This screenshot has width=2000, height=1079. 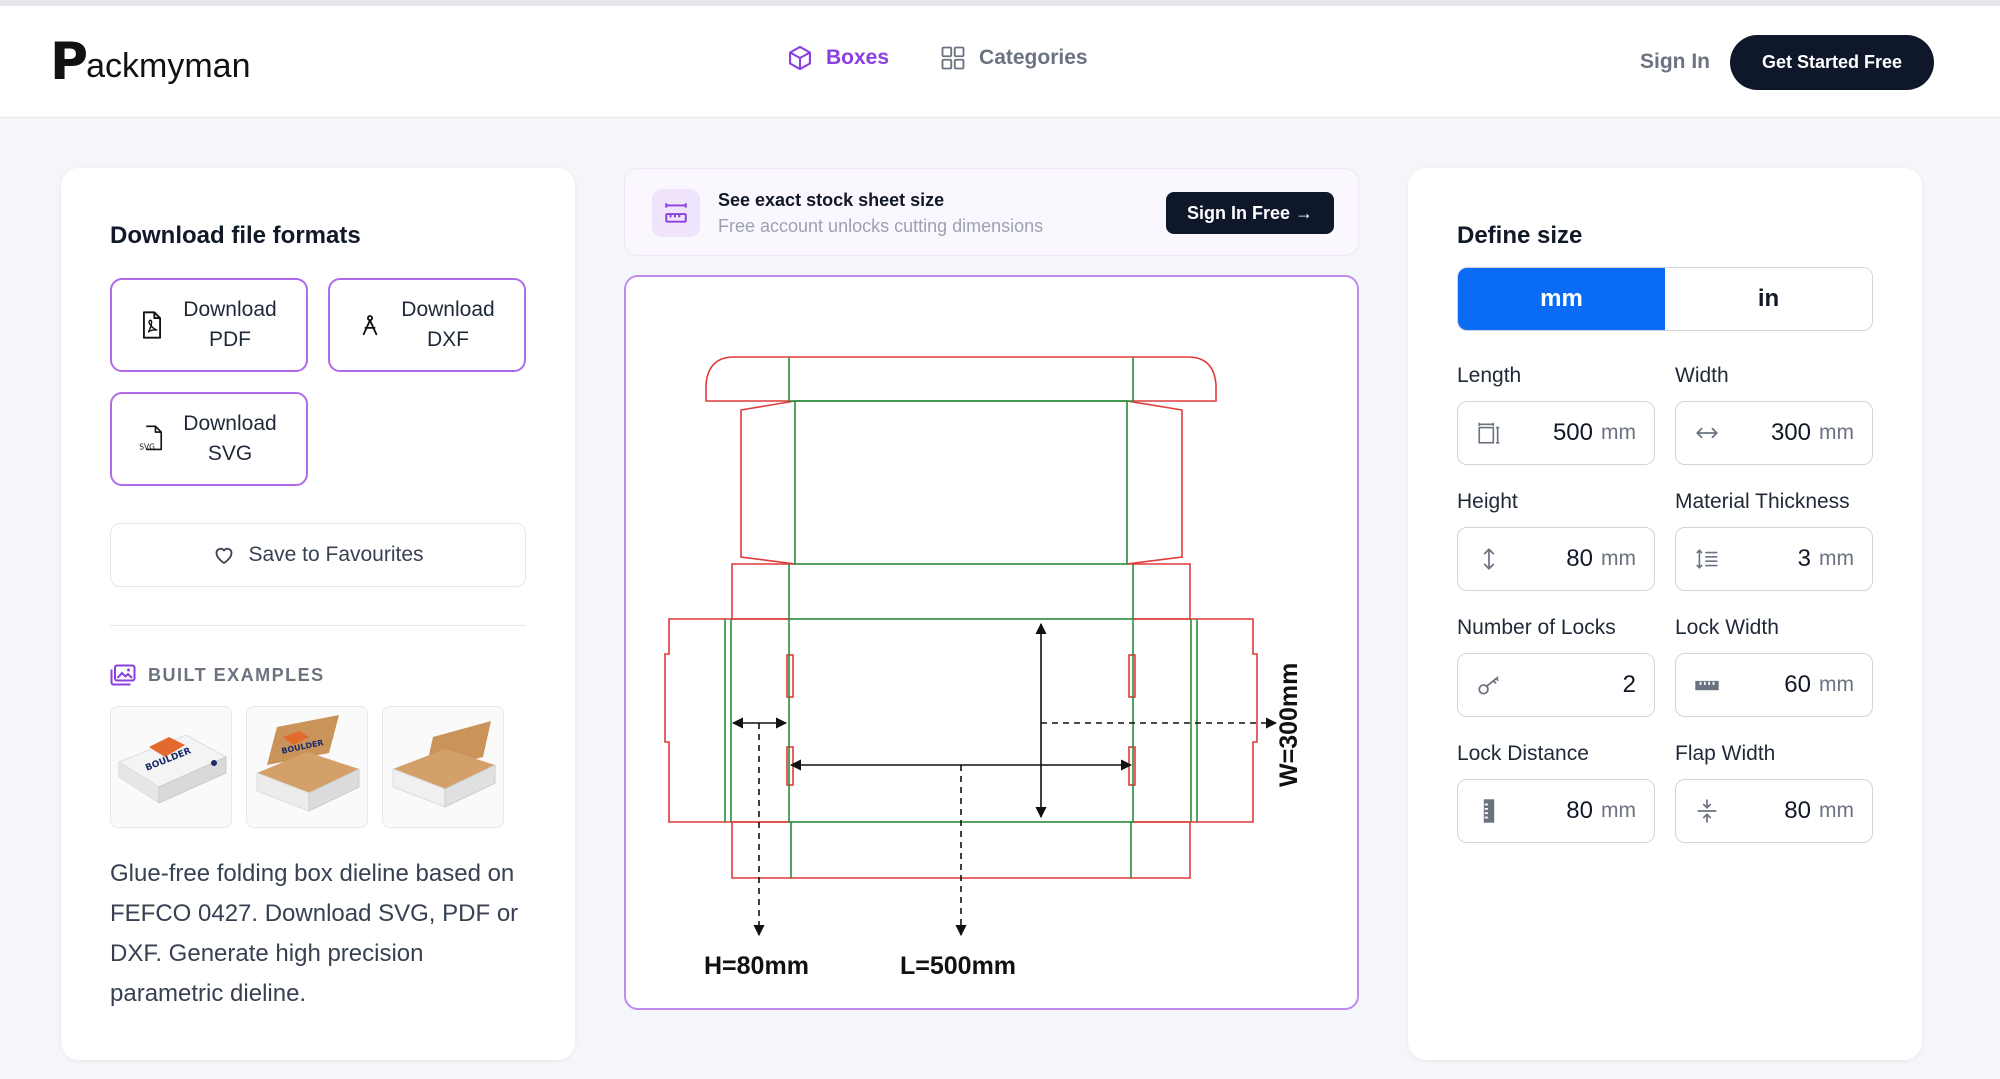 I want to click on locks-label: Number of Locks, so click(x=1536, y=627).